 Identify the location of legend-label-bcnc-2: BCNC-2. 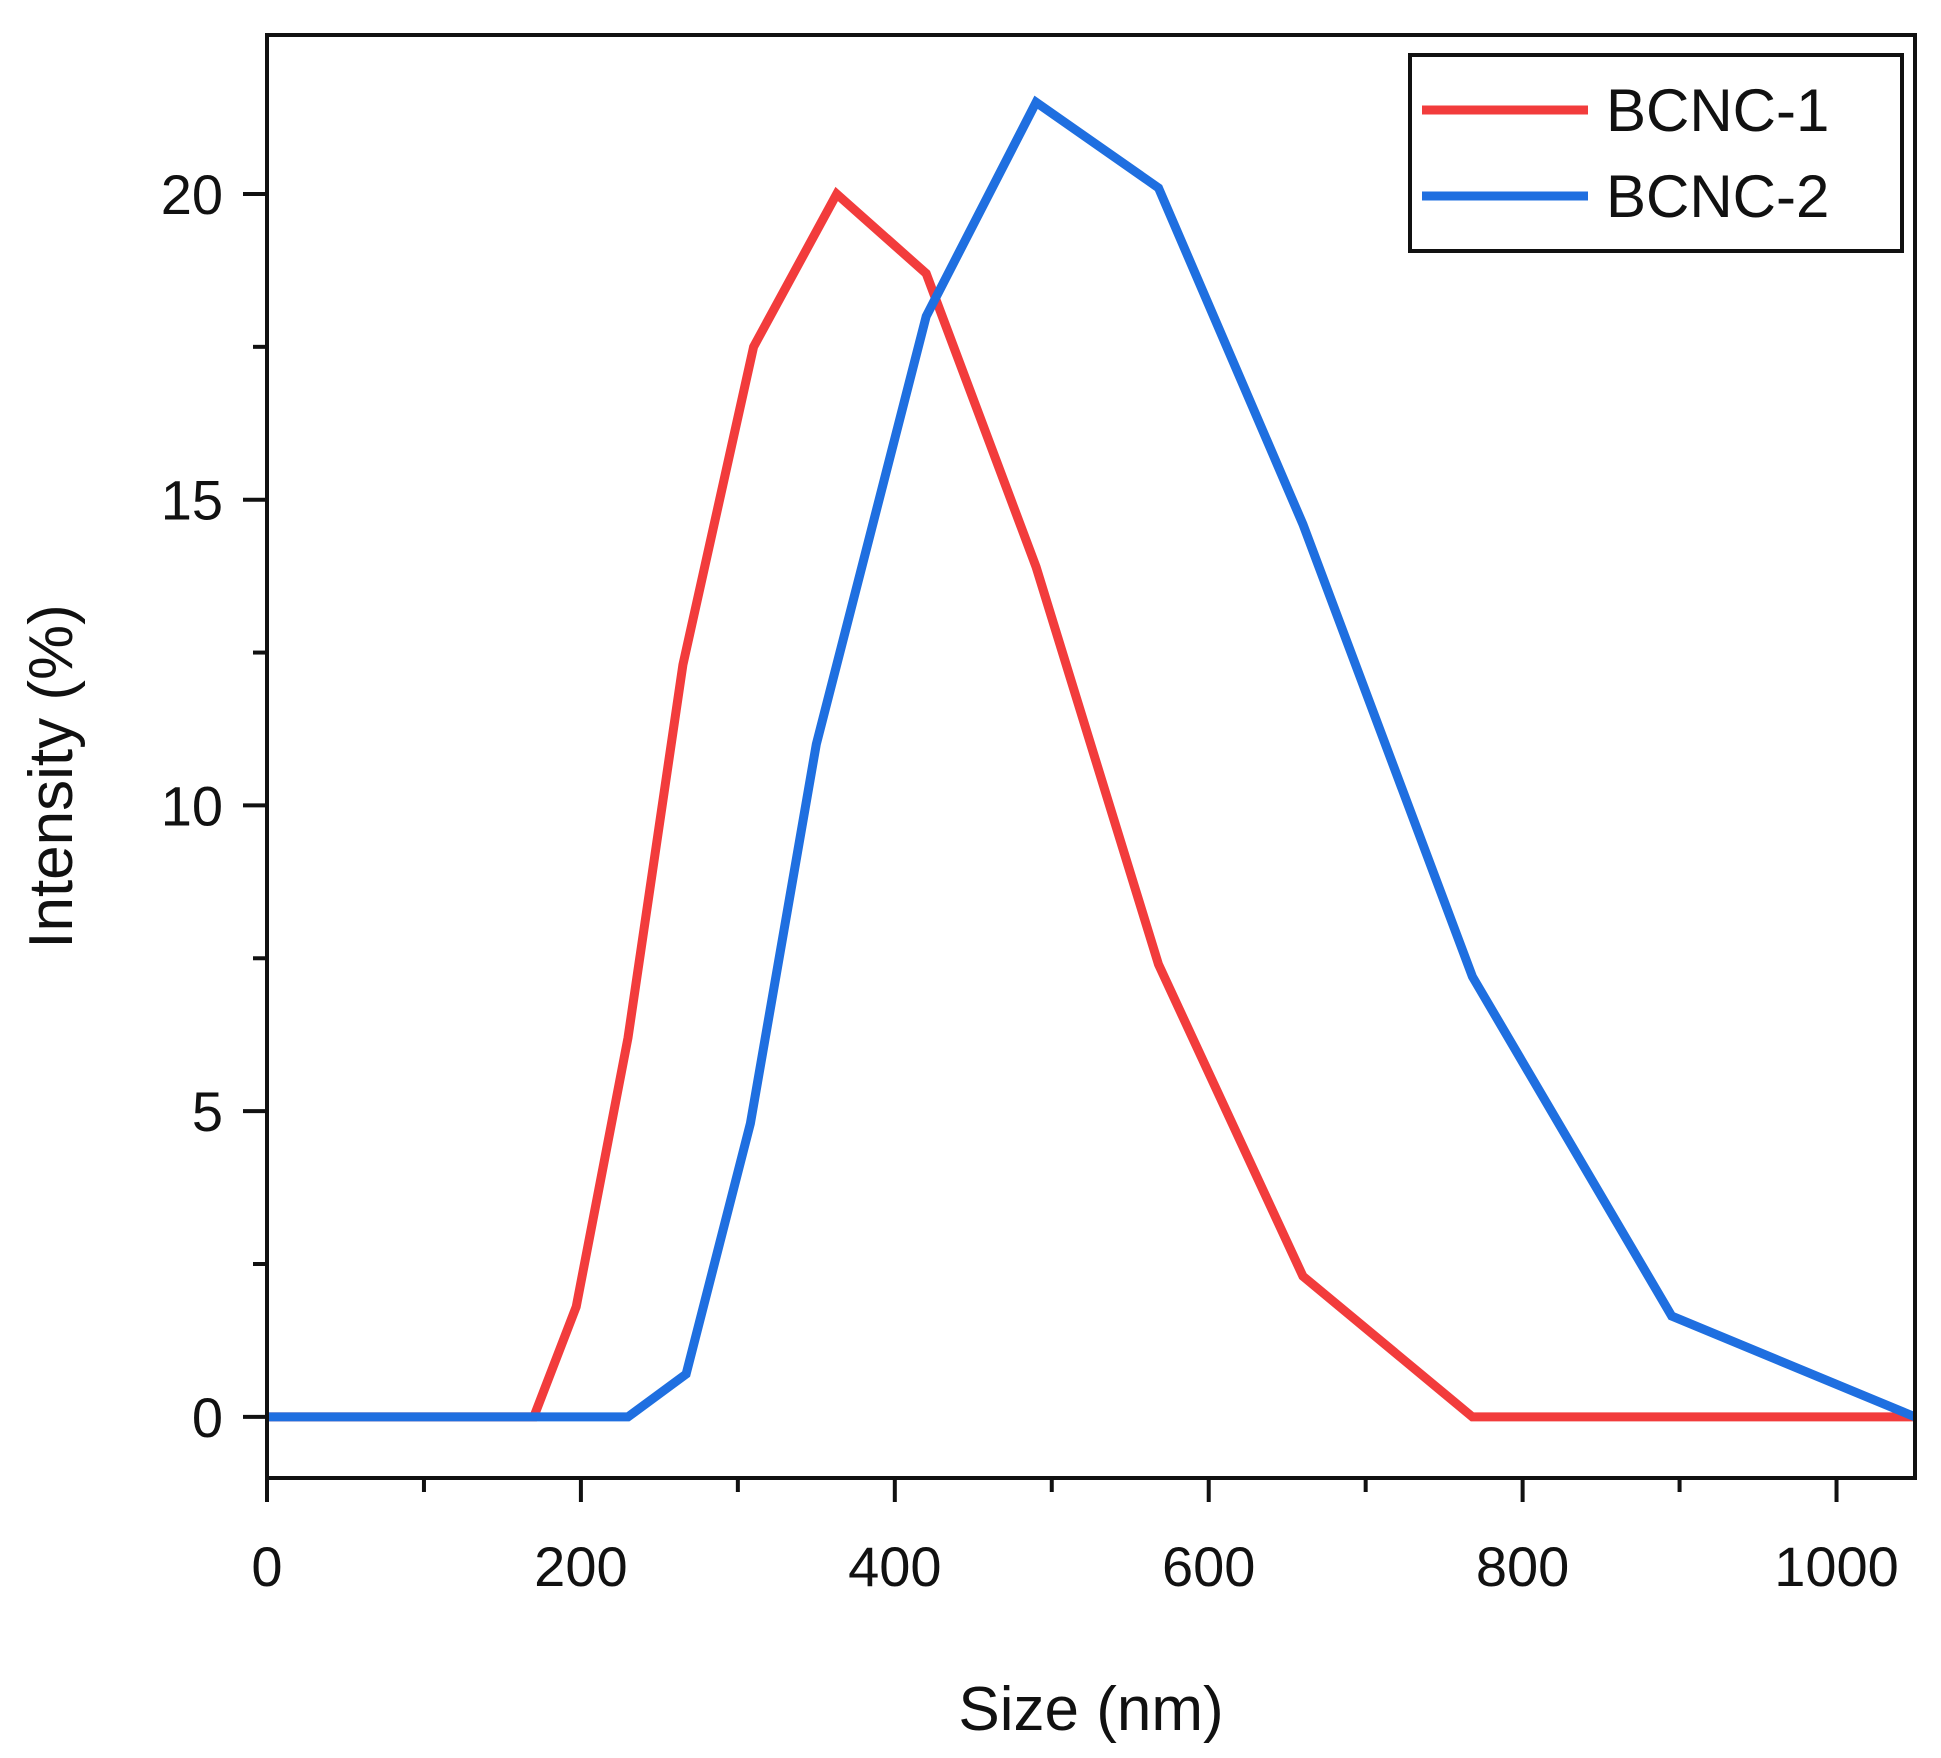
(1717, 196).